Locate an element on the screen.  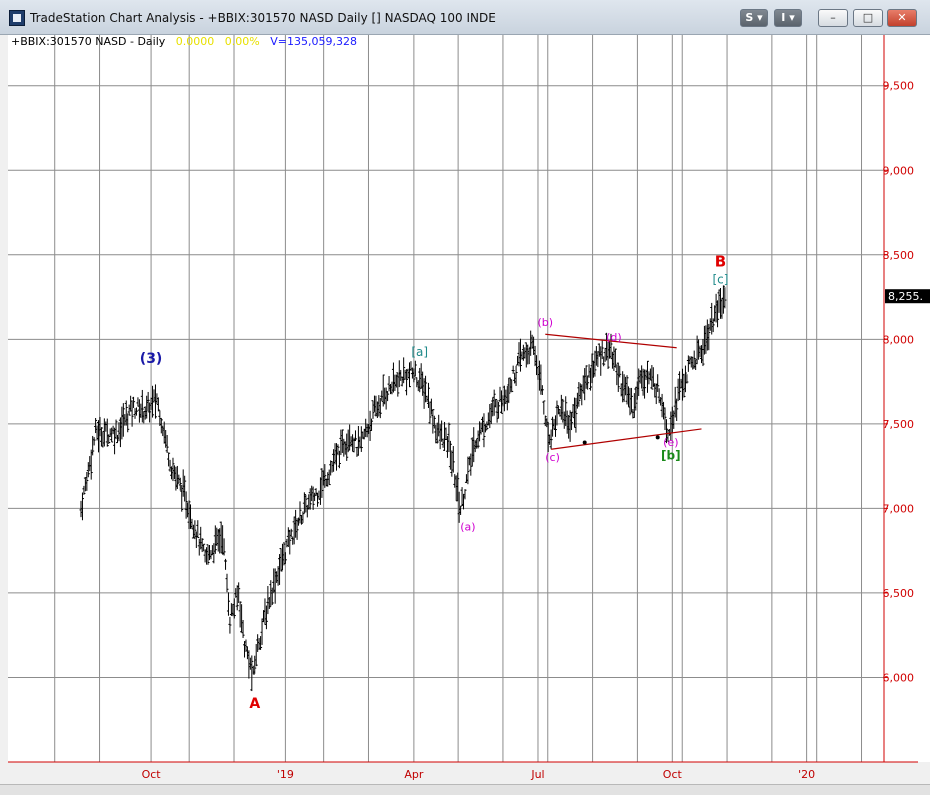
symbol-label: +BBIX:301570 NASD - Daily is located at coordinates (88, 41).